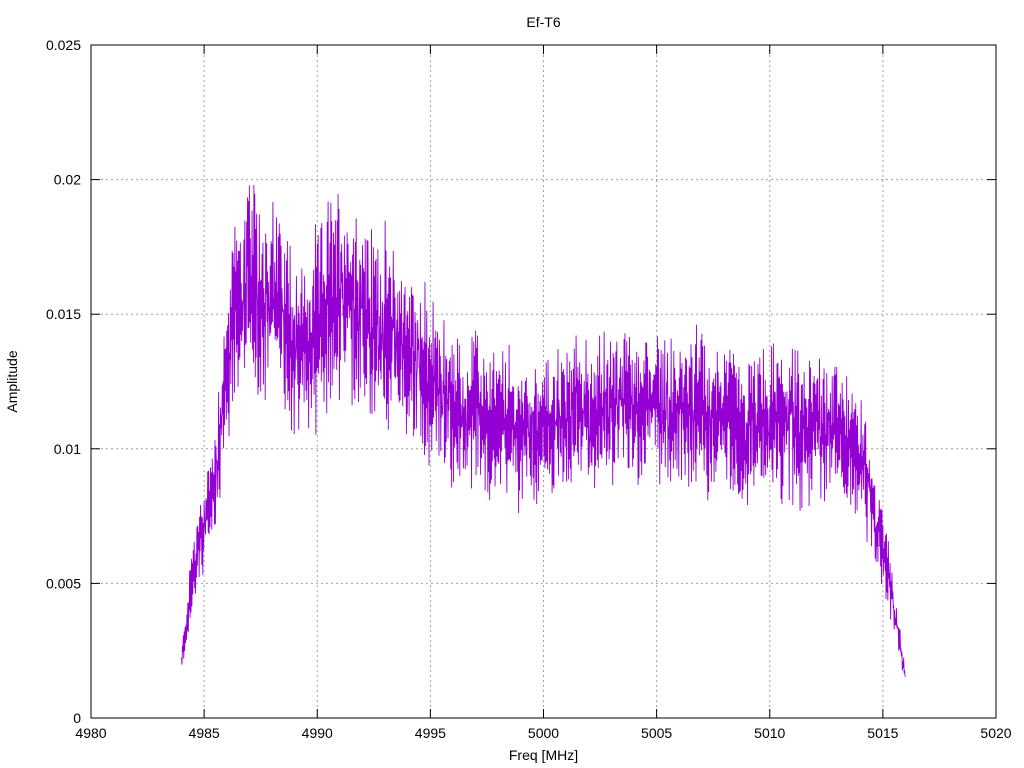  What do you see at coordinates (77, 718) in the screenshot?
I see `y-tick-label: 0` at bounding box center [77, 718].